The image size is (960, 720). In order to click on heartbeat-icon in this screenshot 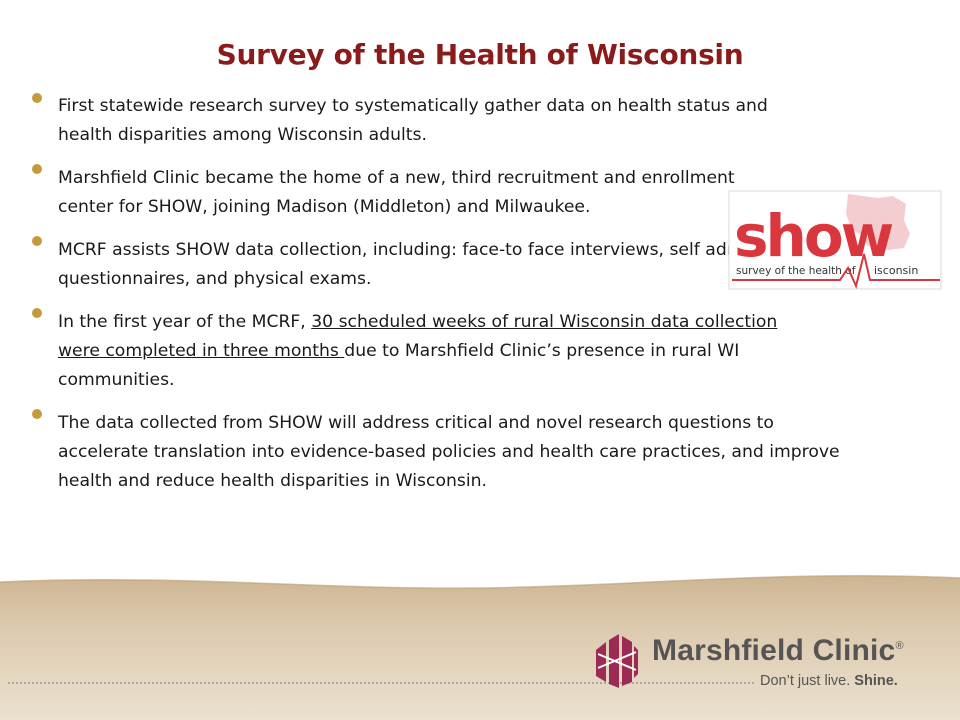, I will do `click(836, 271)`.